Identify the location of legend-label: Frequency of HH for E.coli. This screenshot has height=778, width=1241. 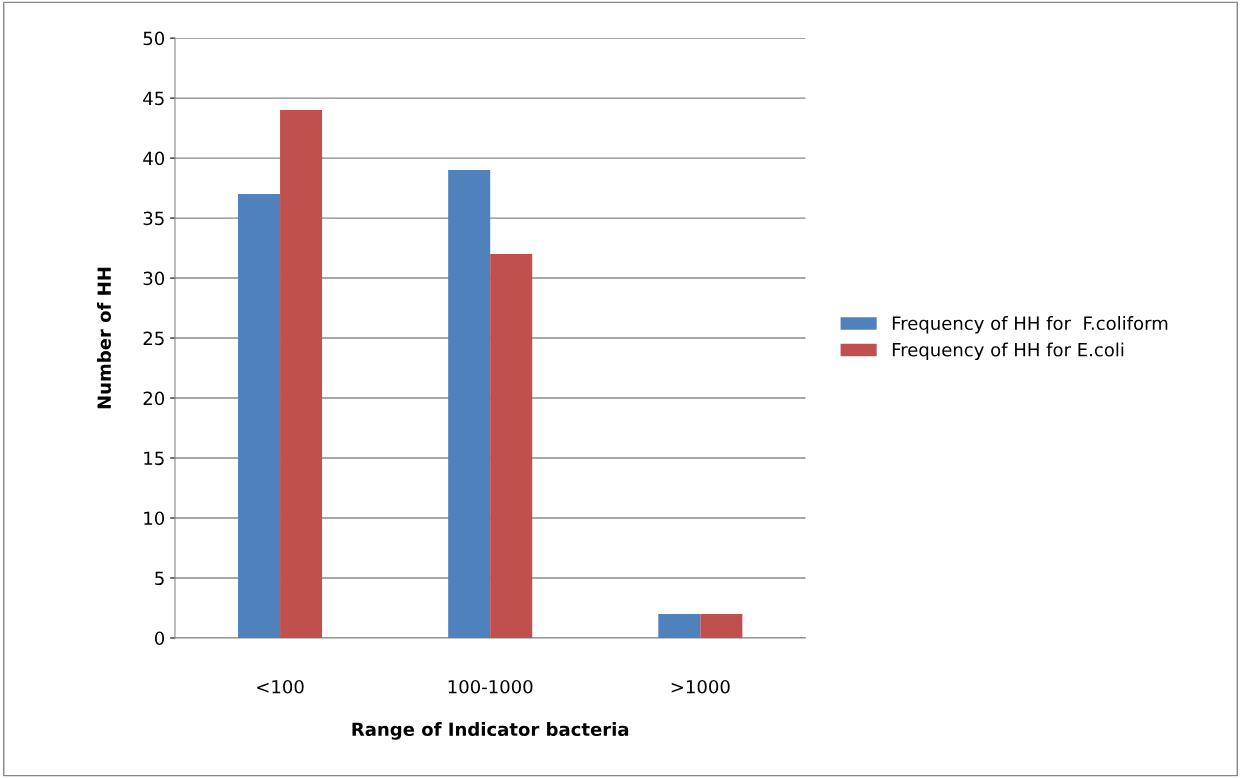
(1008, 351).